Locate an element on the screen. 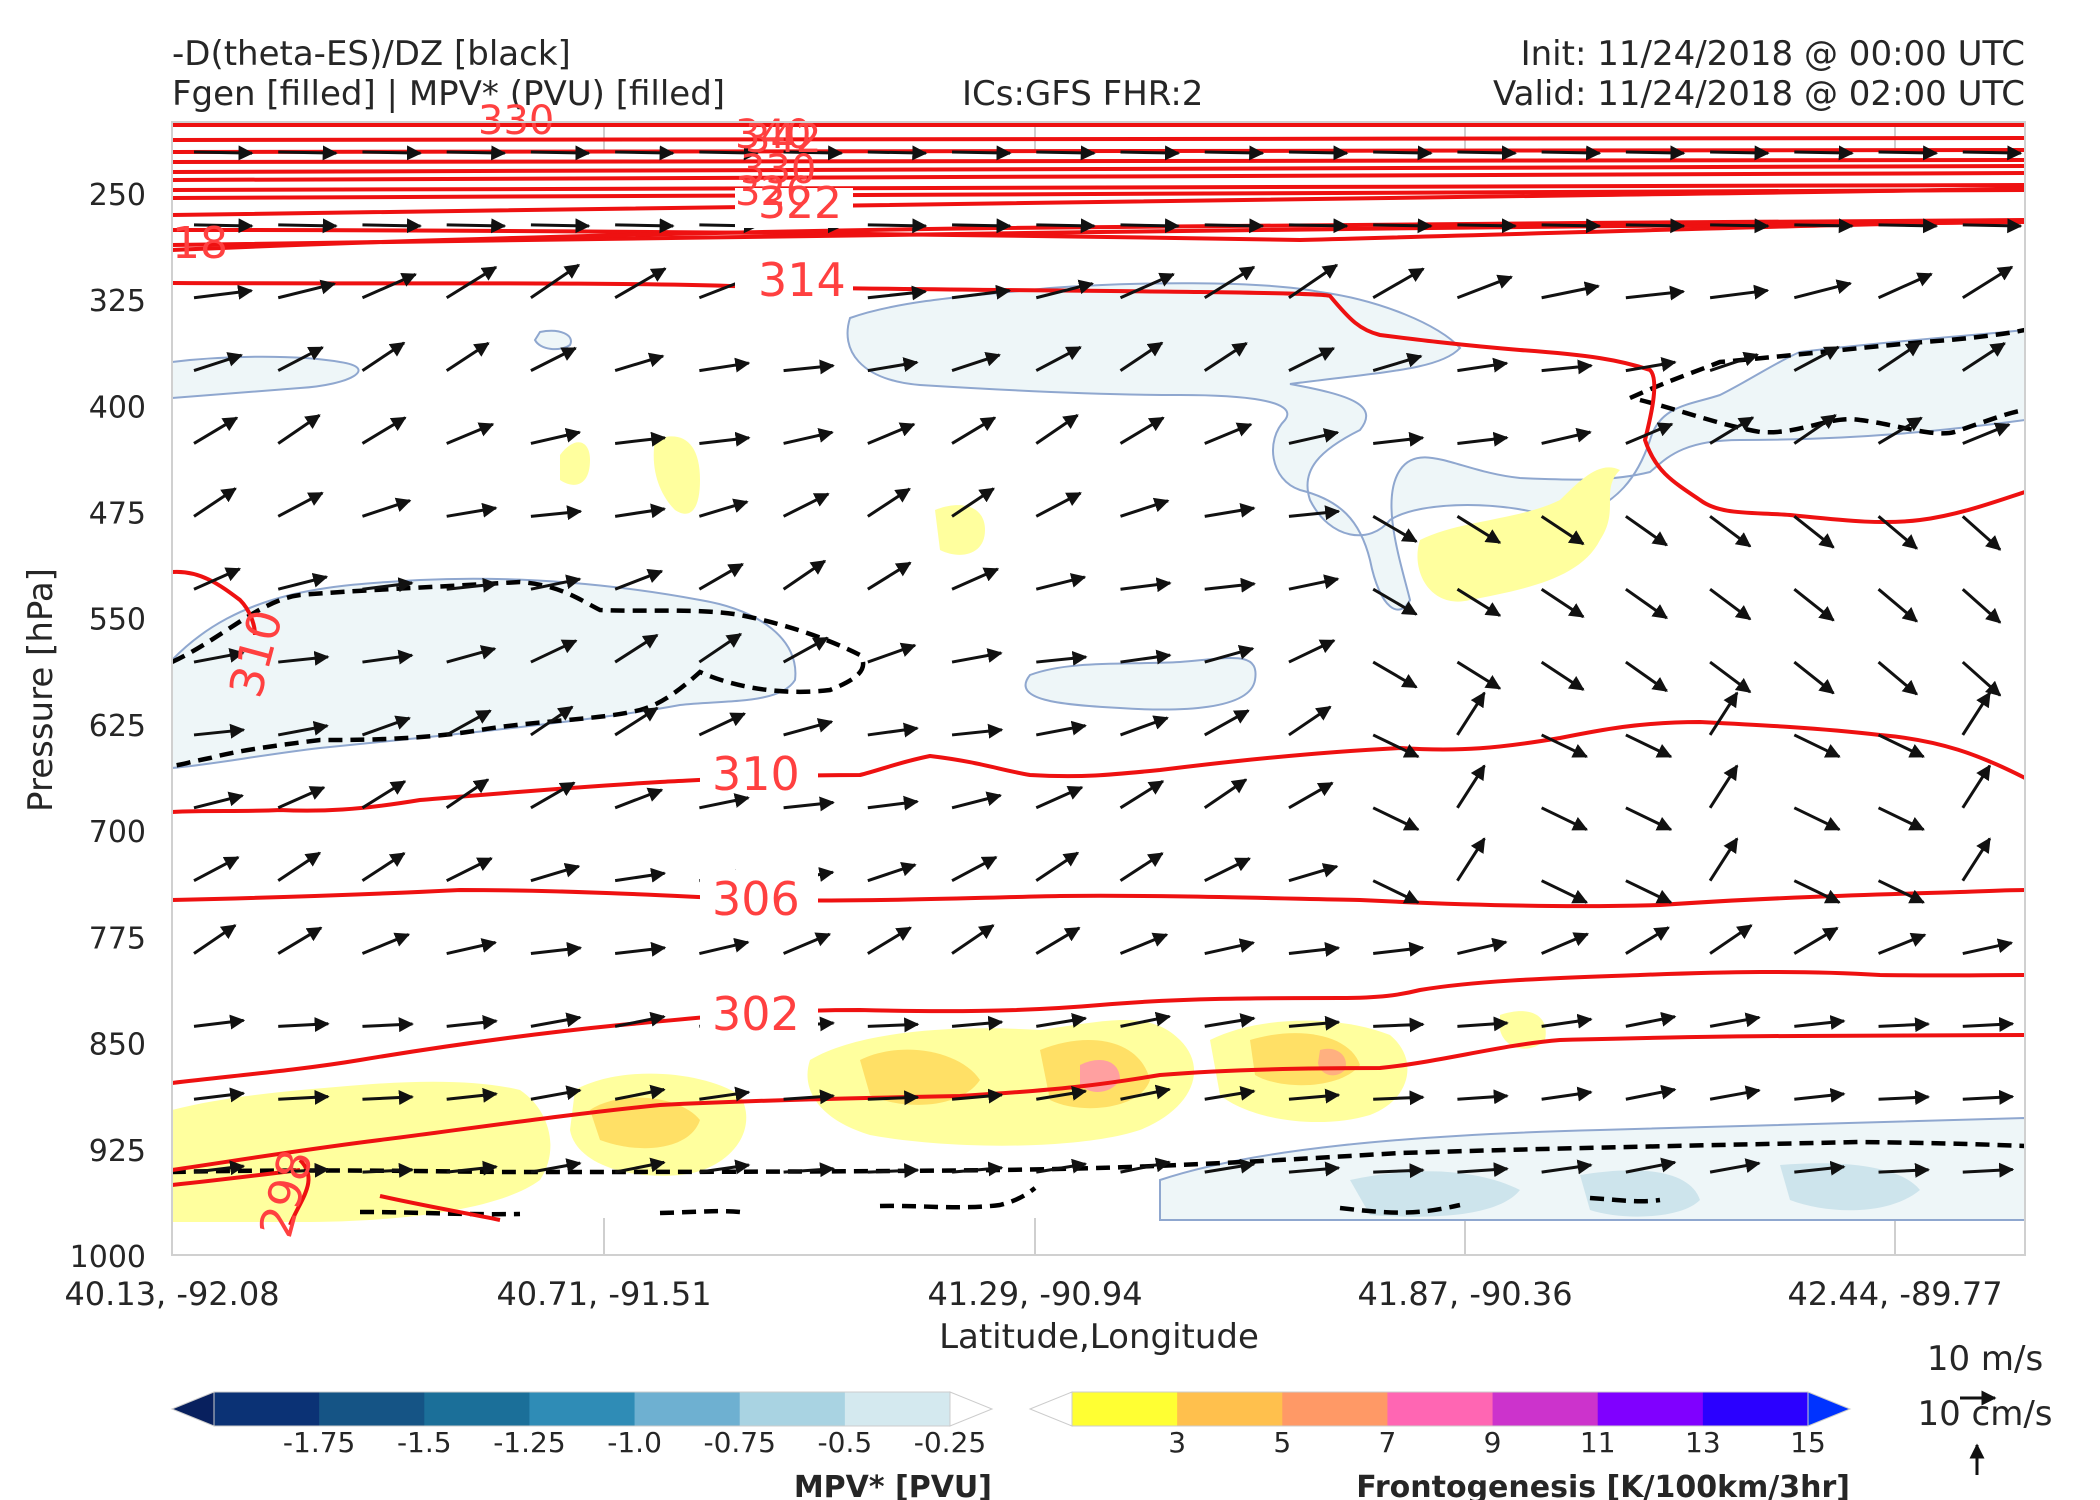  fgen-colorbar-tick: 7 is located at coordinates (1388, 1442).